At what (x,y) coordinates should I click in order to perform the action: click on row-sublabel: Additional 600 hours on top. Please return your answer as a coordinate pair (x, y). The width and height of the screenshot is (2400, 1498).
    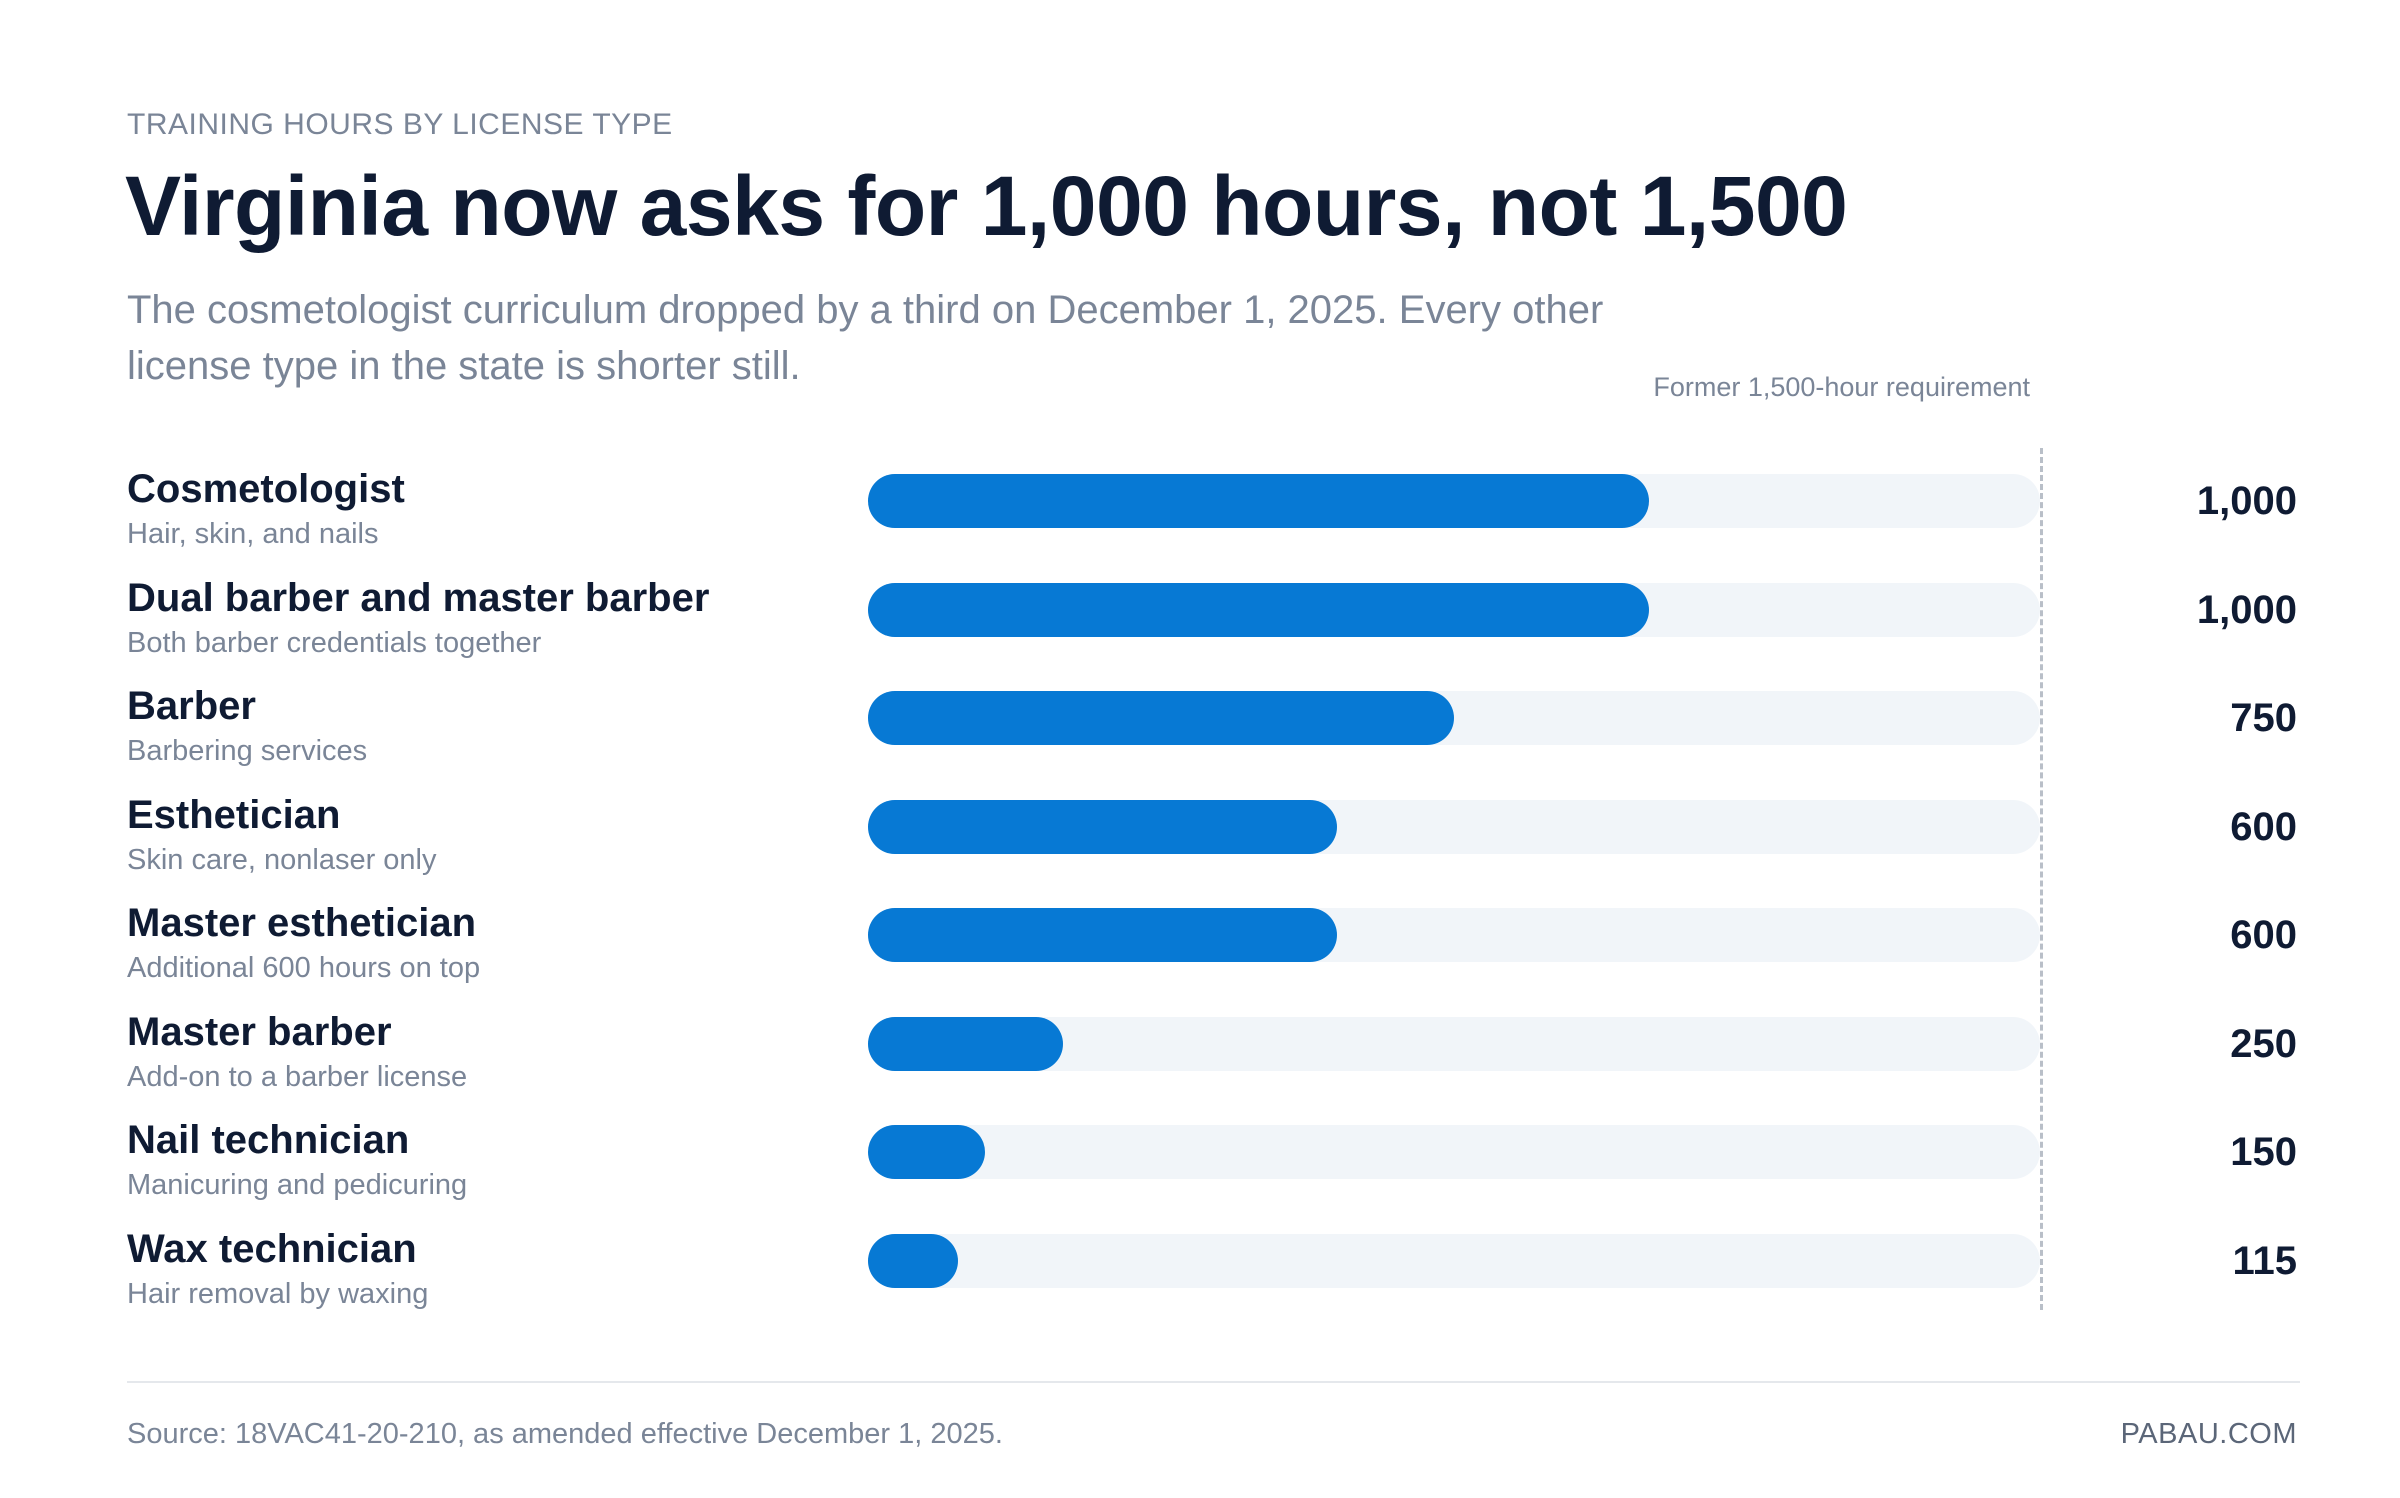
    Looking at the image, I should click on (304, 968).